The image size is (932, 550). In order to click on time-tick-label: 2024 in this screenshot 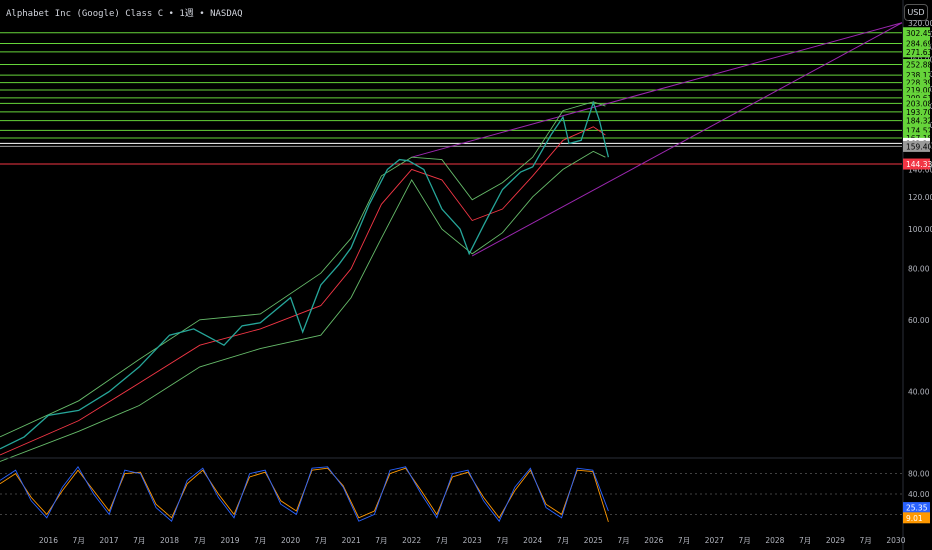, I will do `click(532, 540)`.